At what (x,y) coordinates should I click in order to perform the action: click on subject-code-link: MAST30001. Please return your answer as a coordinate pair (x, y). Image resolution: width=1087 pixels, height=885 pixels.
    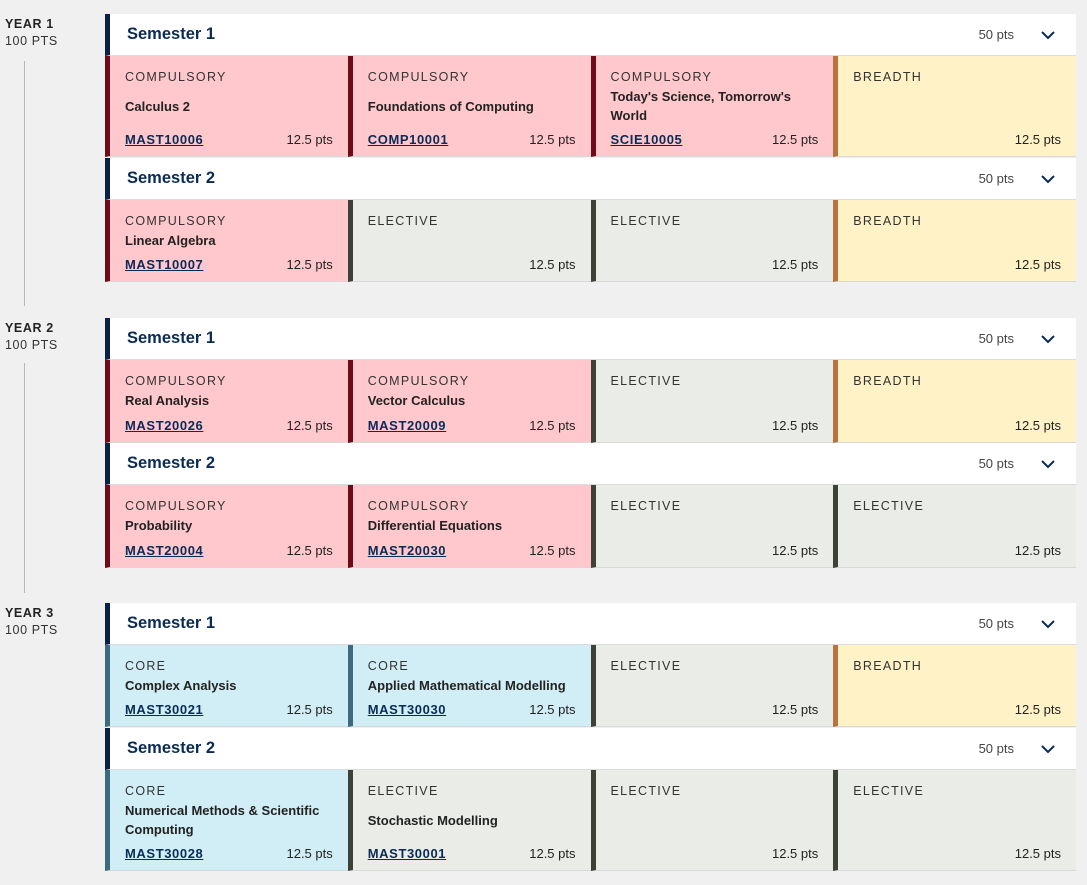
    Looking at the image, I should click on (407, 853).